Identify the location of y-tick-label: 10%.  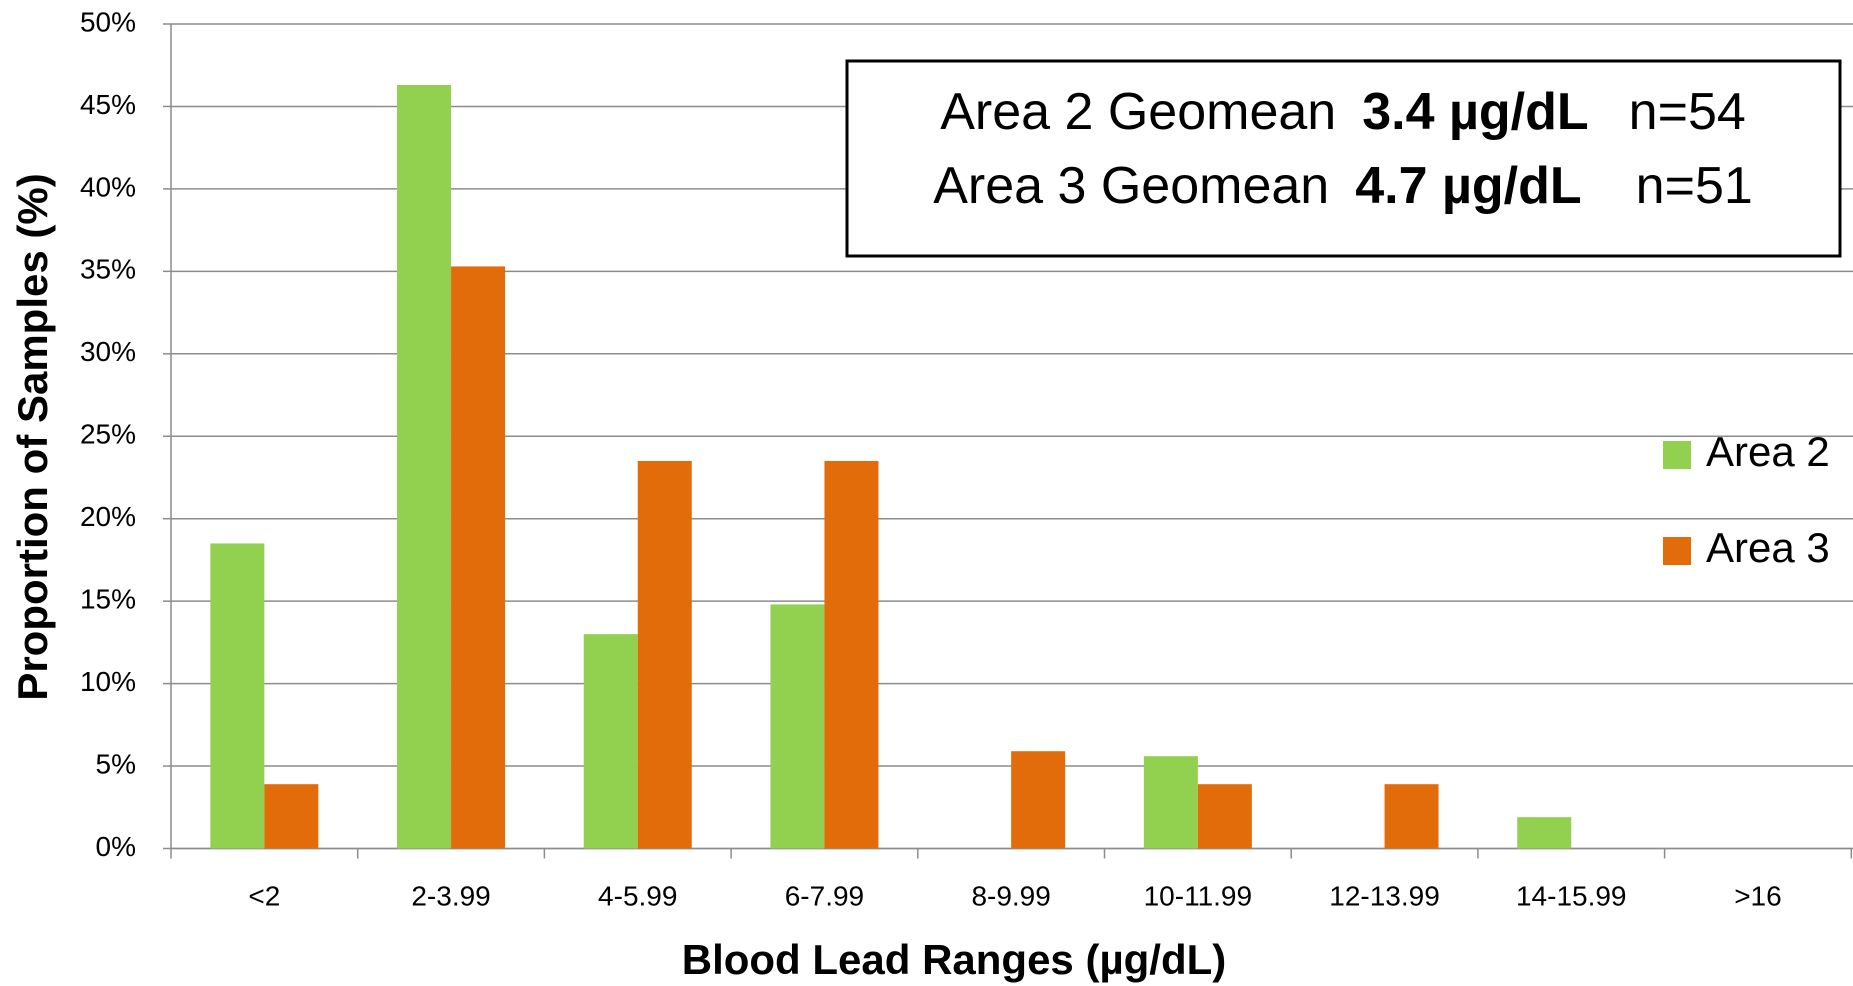
(108, 681).